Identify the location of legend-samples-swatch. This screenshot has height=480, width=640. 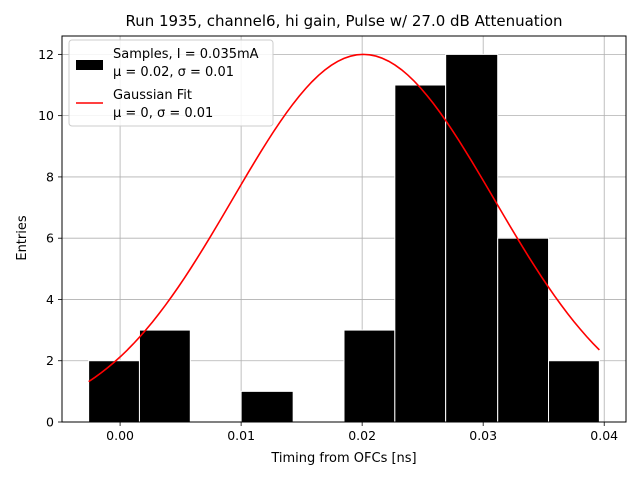
(89, 65).